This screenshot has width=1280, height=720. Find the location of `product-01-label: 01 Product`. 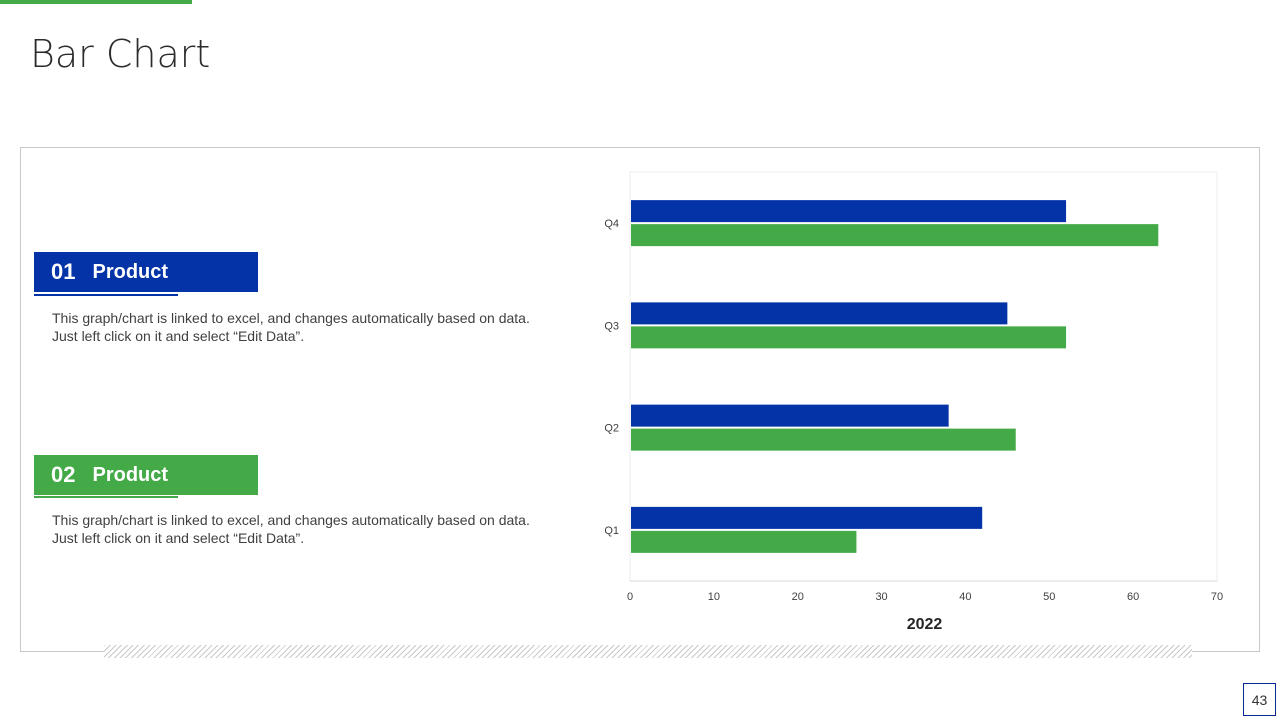

product-01-label: 01 Product is located at coordinates (146, 272).